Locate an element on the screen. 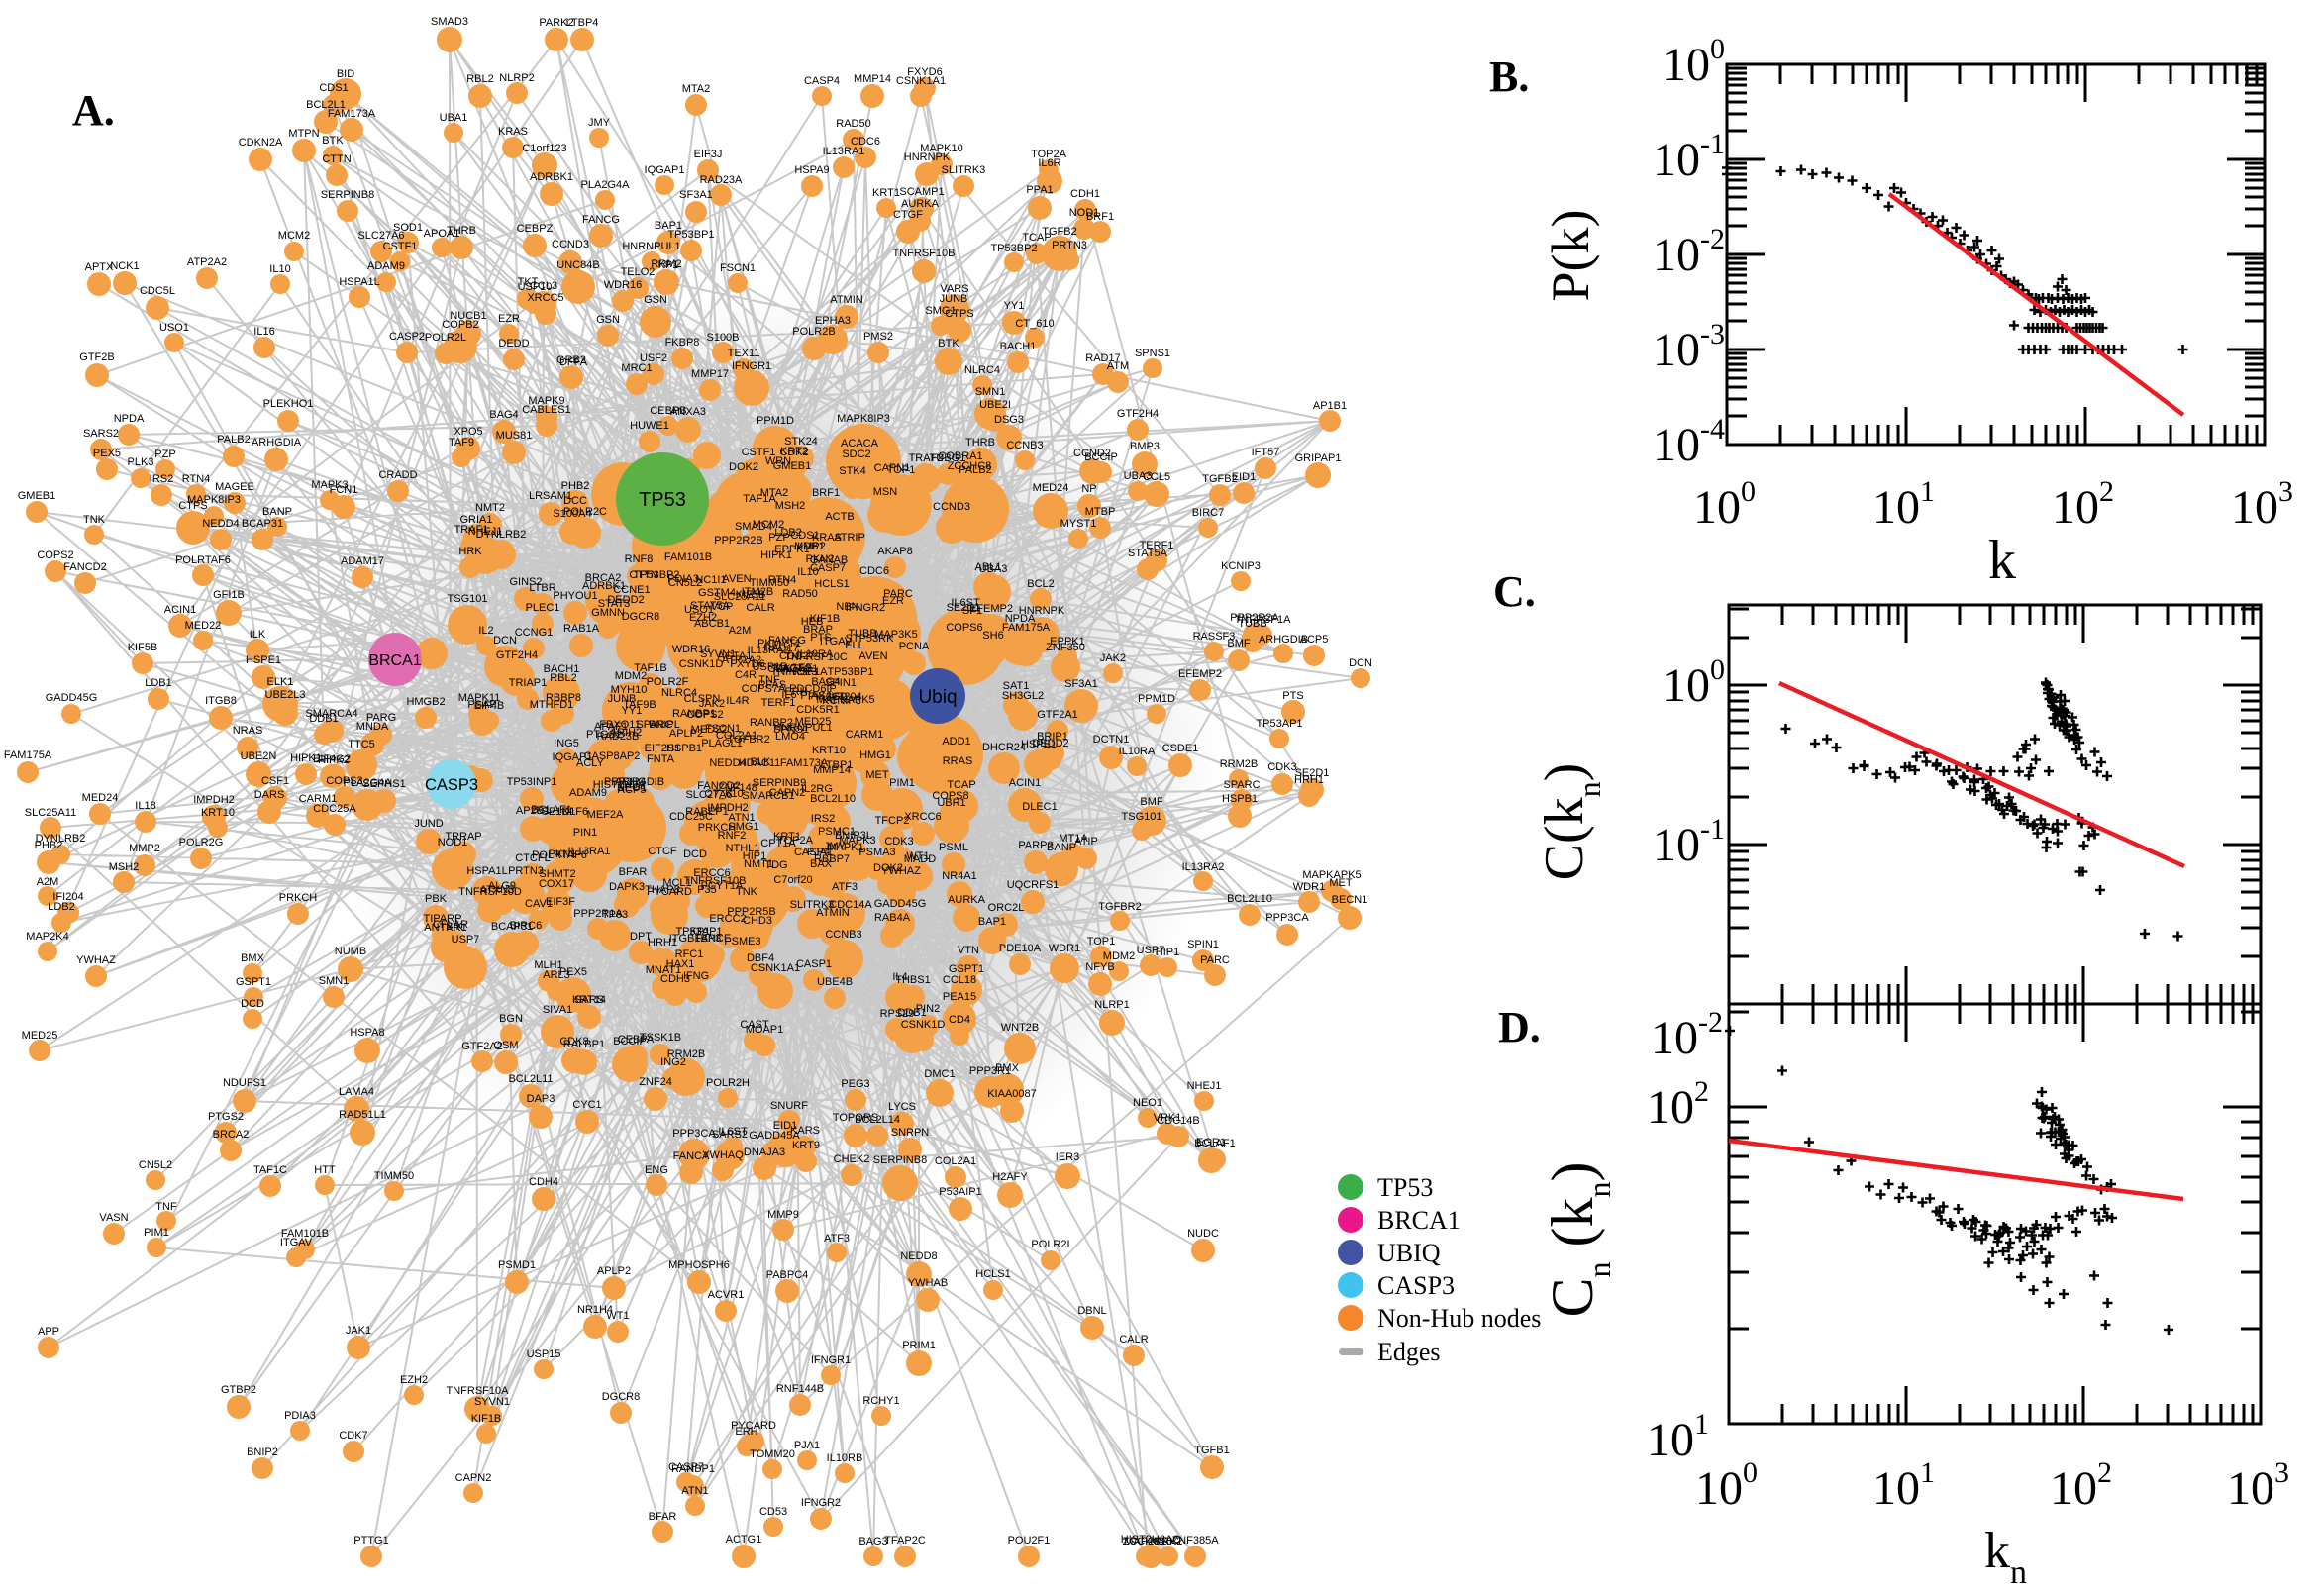 The height and width of the screenshot is (1596, 2323). svg-text: ATXN3 is located at coordinates (497, 890).